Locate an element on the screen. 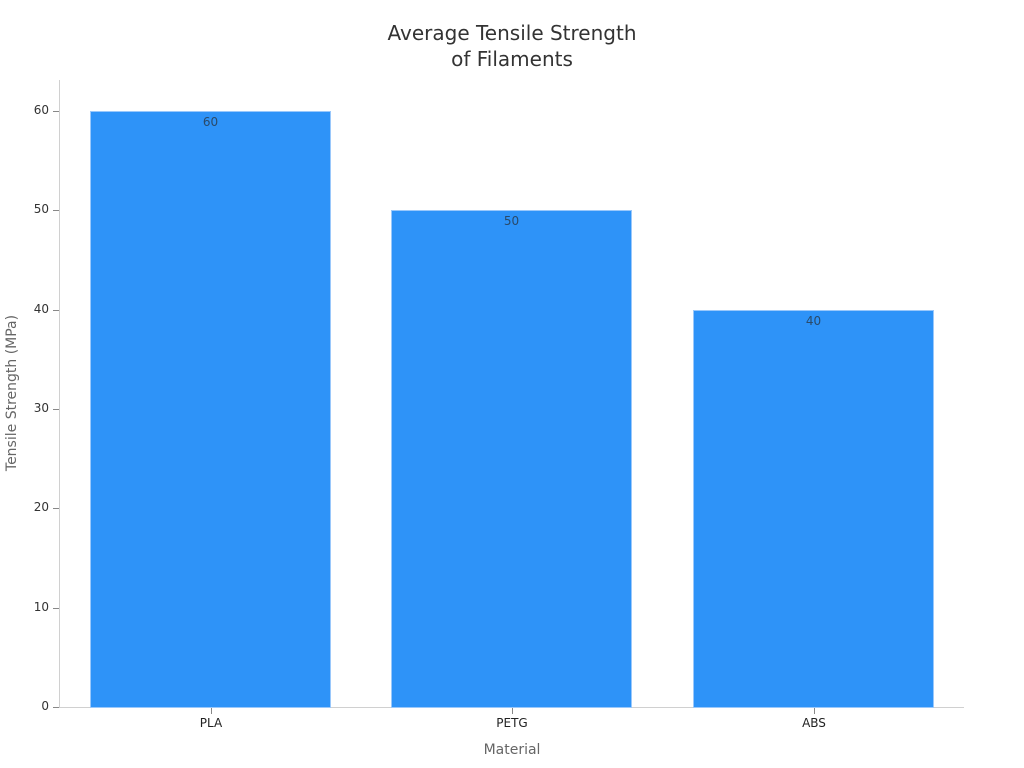 The height and width of the screenshot is (768, 1024). x-tick-label: PETG is located at coordinates (512, 723).